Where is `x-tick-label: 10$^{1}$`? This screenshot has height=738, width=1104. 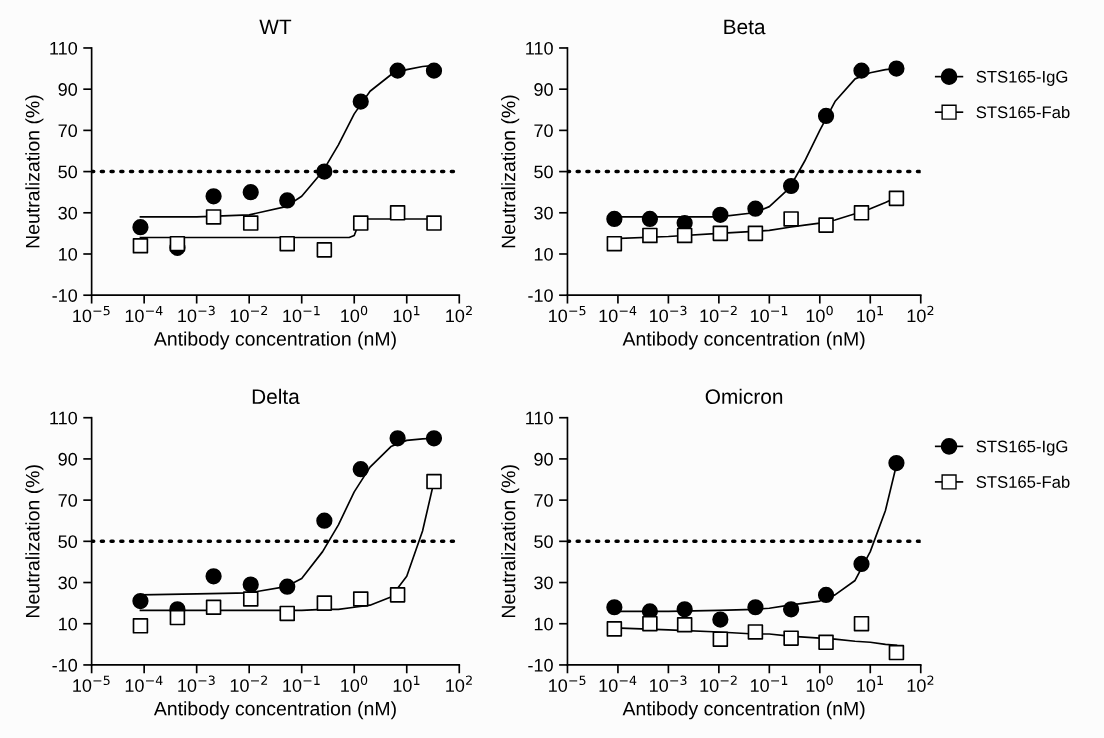
x-tick-label: 10$^{1}$ is located at coordinates (870, 314).